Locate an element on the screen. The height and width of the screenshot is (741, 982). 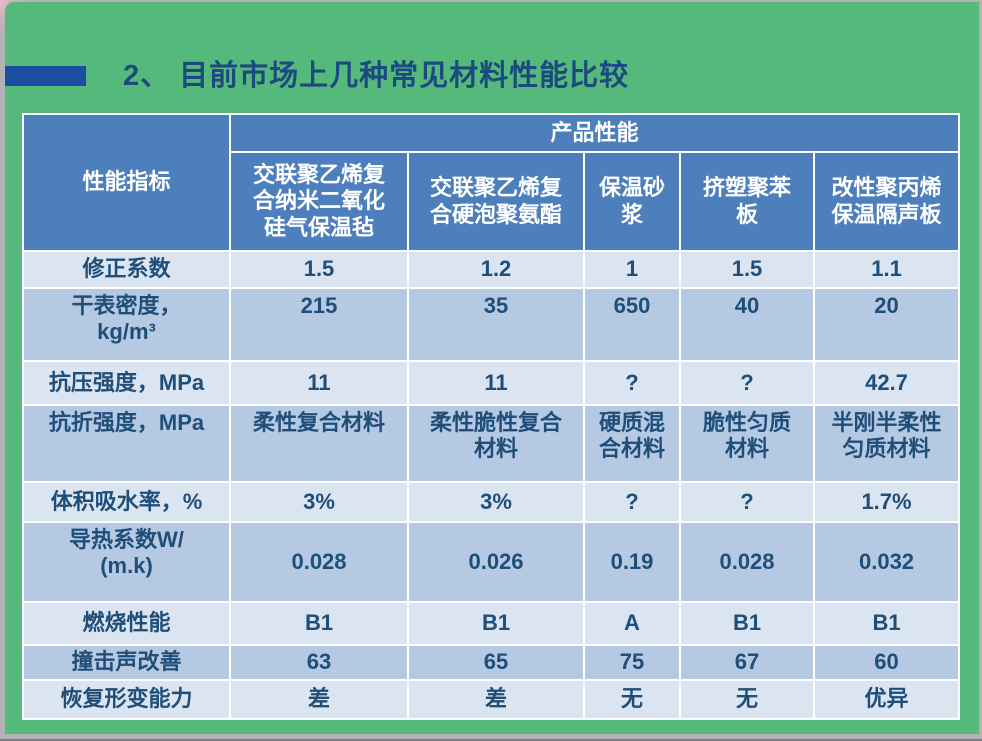
value-cell: 65 is located at coordinates (496, 662).